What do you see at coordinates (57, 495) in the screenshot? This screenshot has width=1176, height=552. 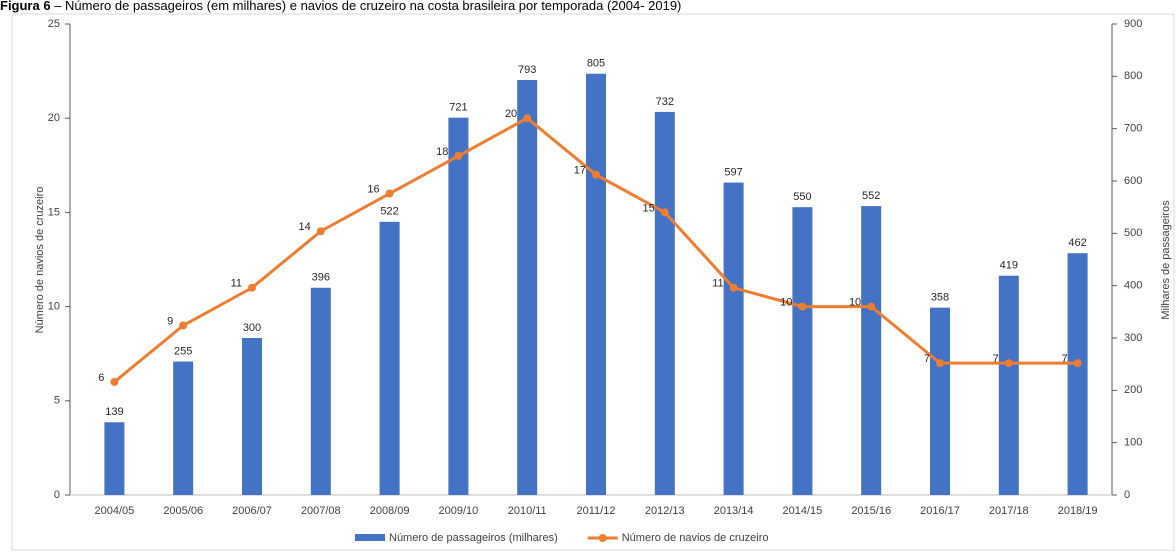 I see `y-tick-label: 0` at bounding box center [57, 495].